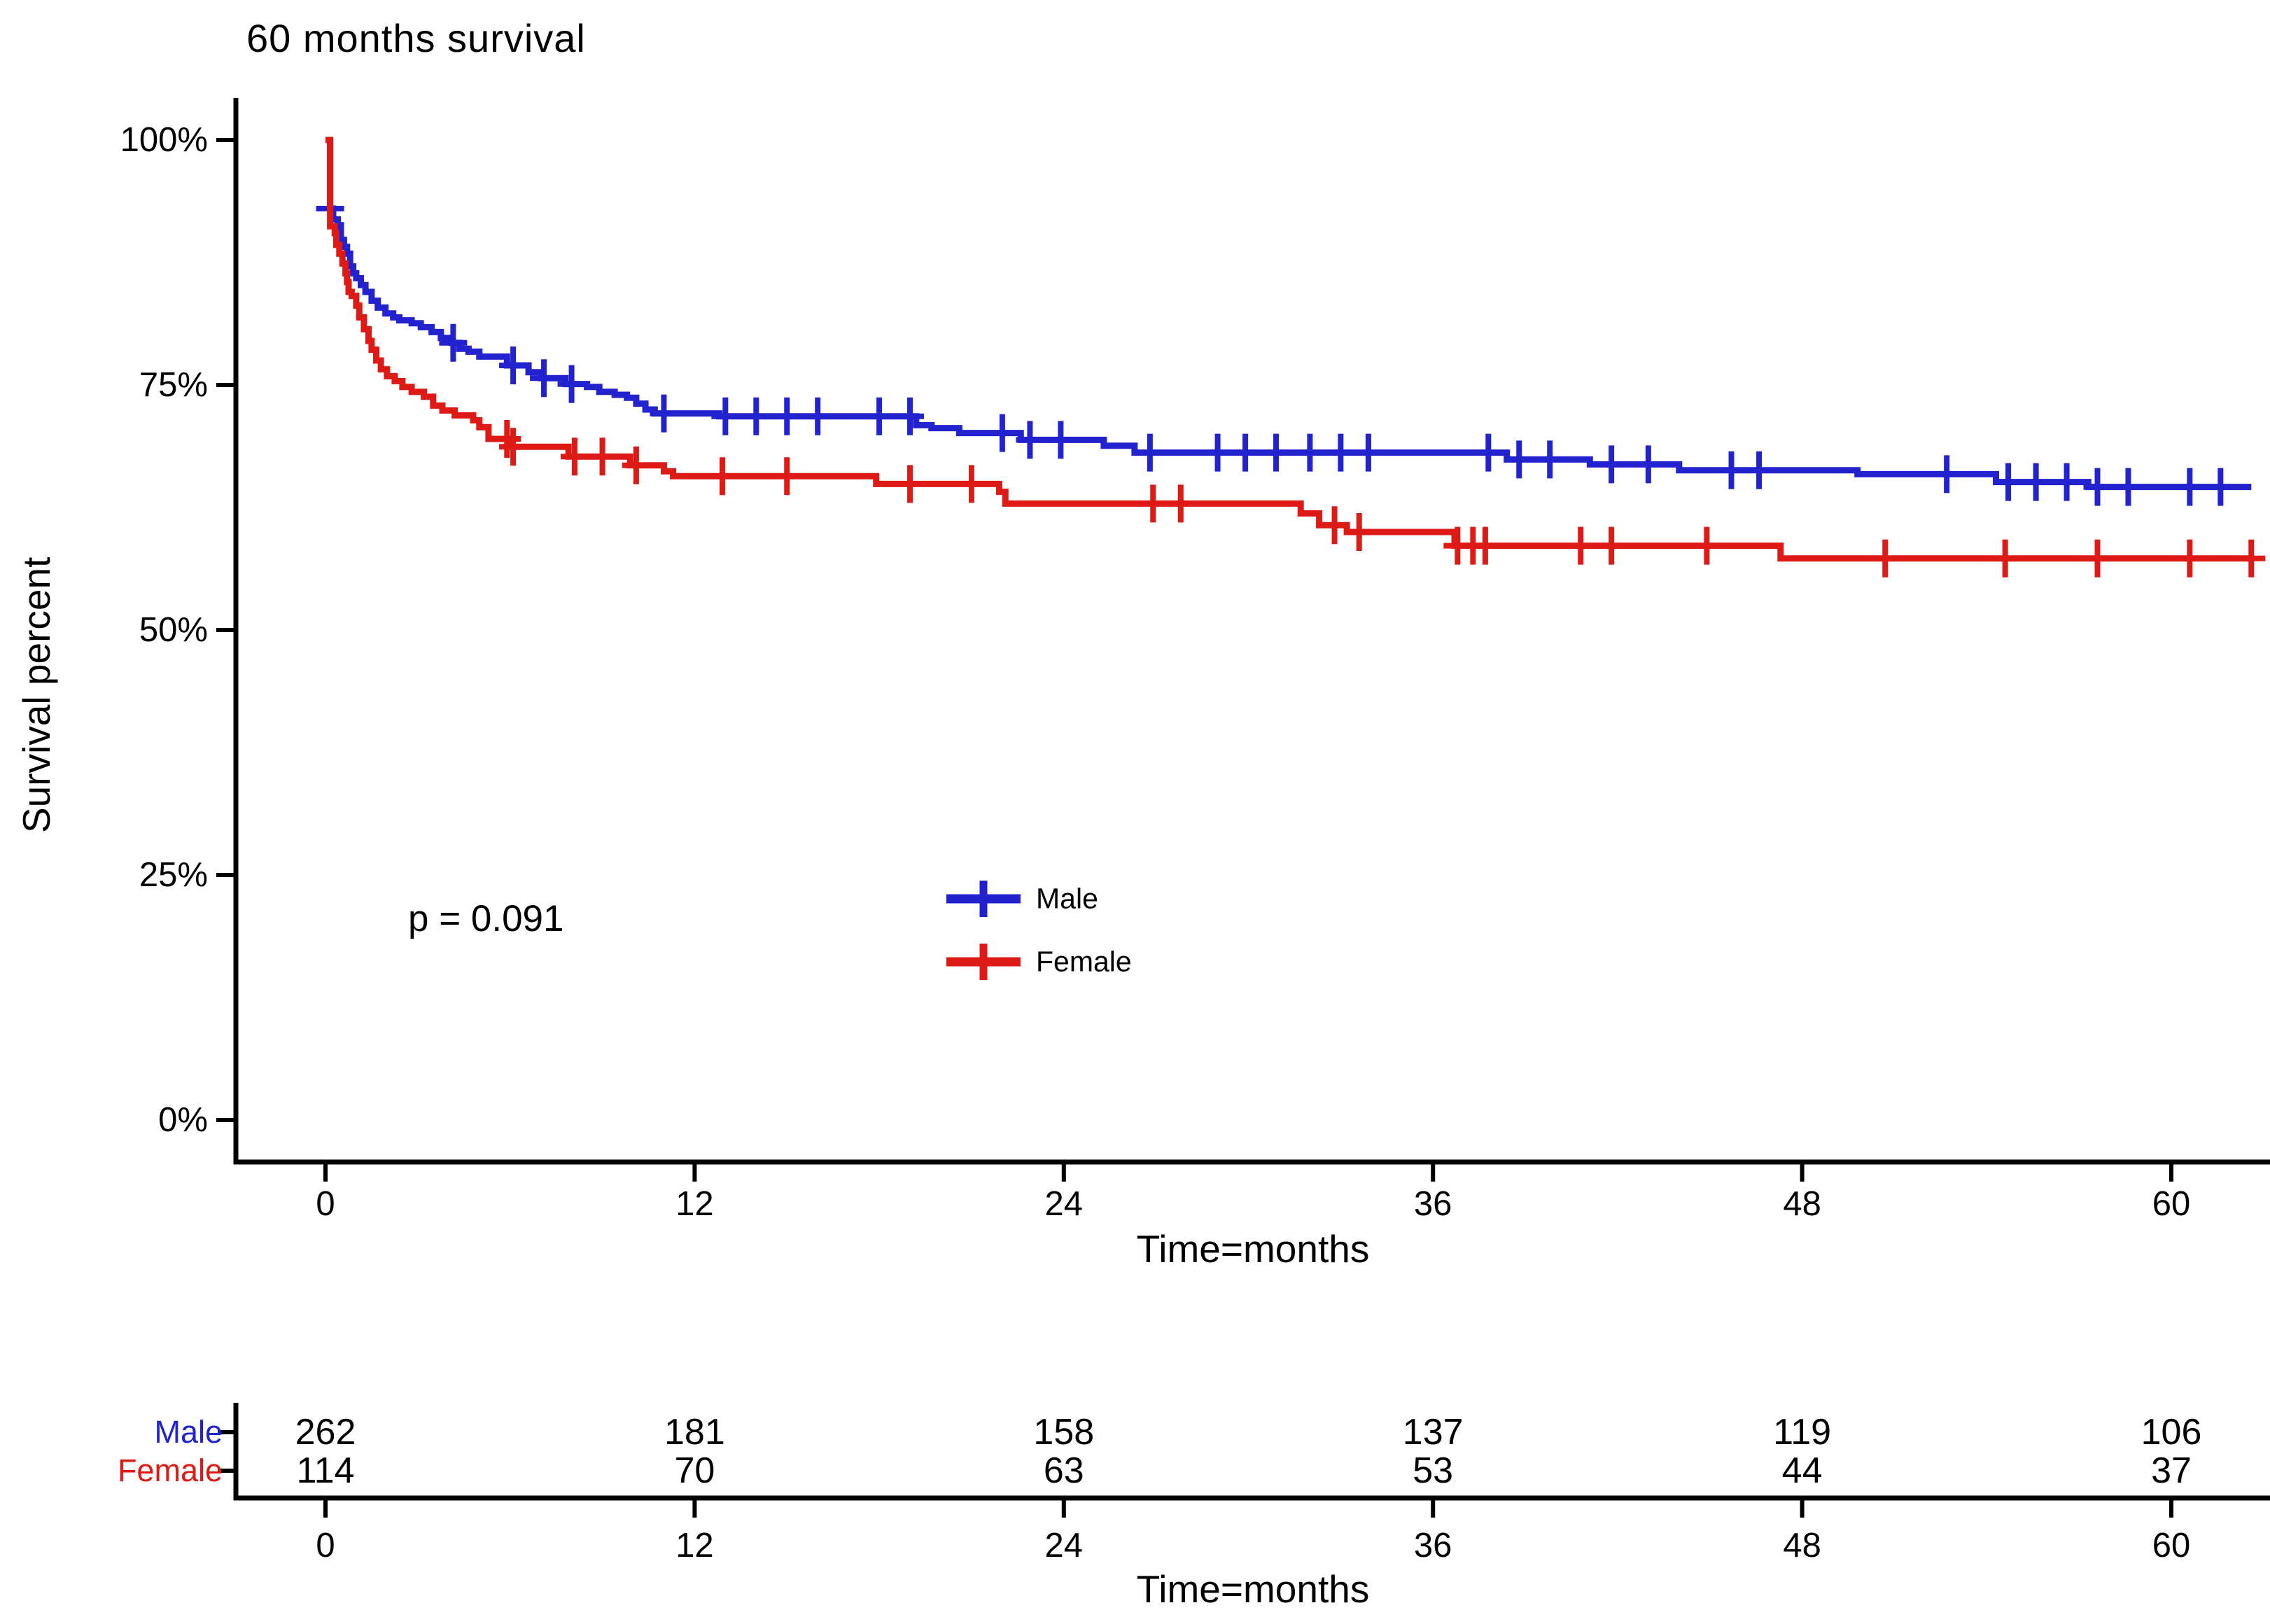 This screenshot has height=1624, width=2270. What do you see at coordinates (695, 1470) in the screenshot?
I see `risk-count-female: 70` at bounding box center [695, 1470].